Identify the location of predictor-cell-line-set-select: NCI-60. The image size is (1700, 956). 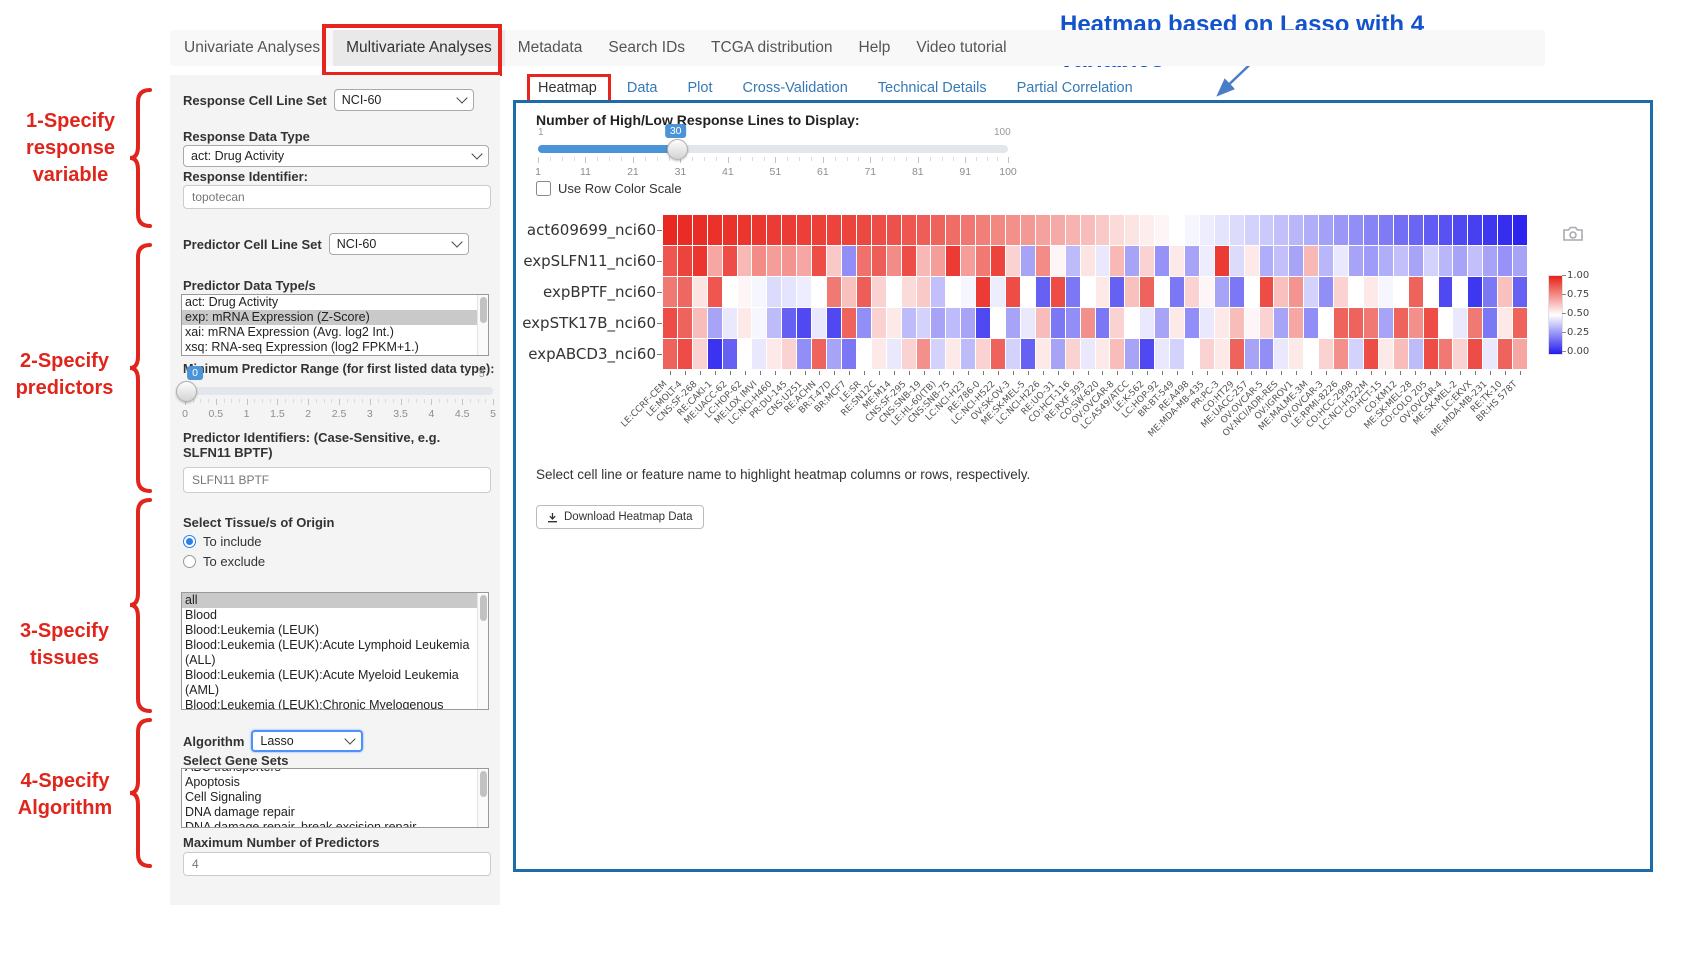
(398, 244).